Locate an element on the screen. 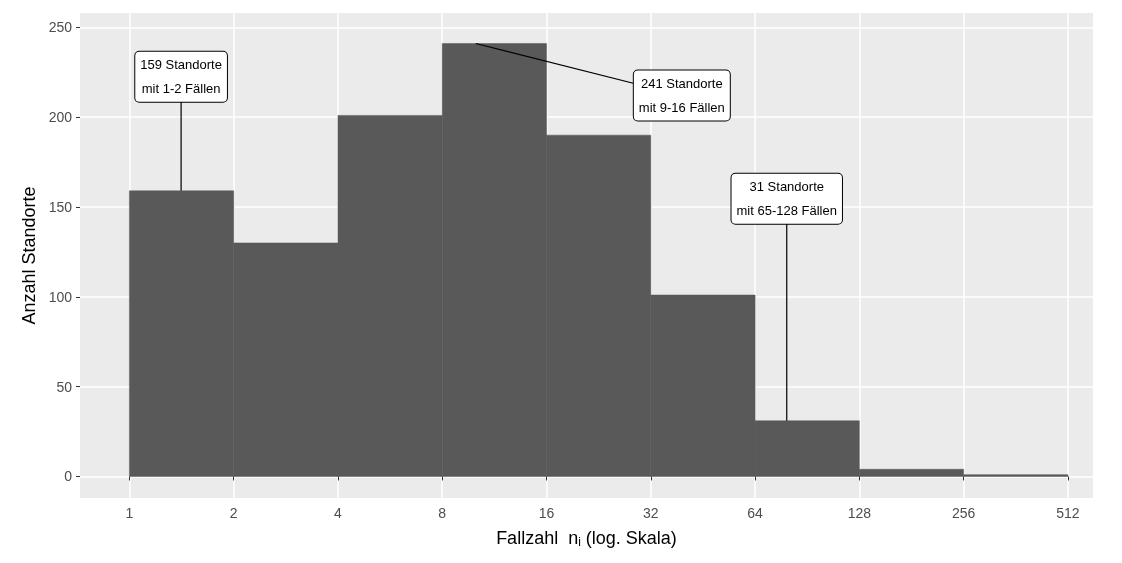  x-tick-label: 2 is located at coordinates (233, 513).